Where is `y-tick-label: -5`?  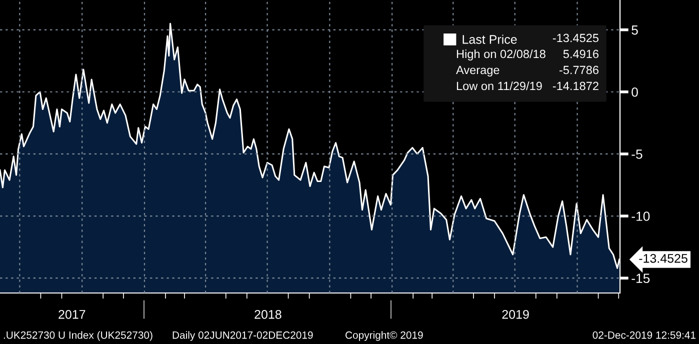
y-tick-label: -5 is located at coordinates (637, 154).